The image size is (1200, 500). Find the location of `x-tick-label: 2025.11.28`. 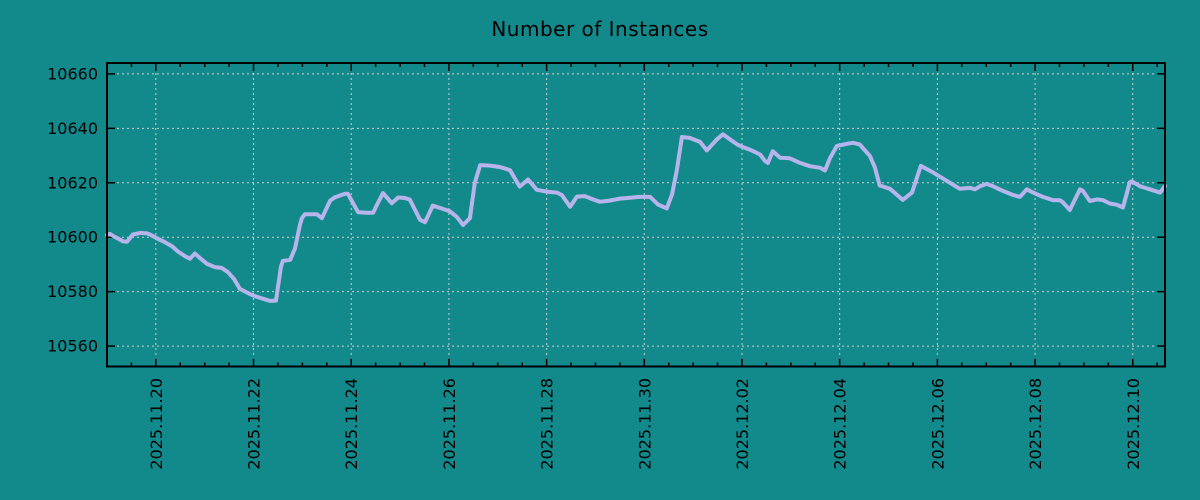

x-tick-label: 2025.11.28 is located at coordinates (547, 424).